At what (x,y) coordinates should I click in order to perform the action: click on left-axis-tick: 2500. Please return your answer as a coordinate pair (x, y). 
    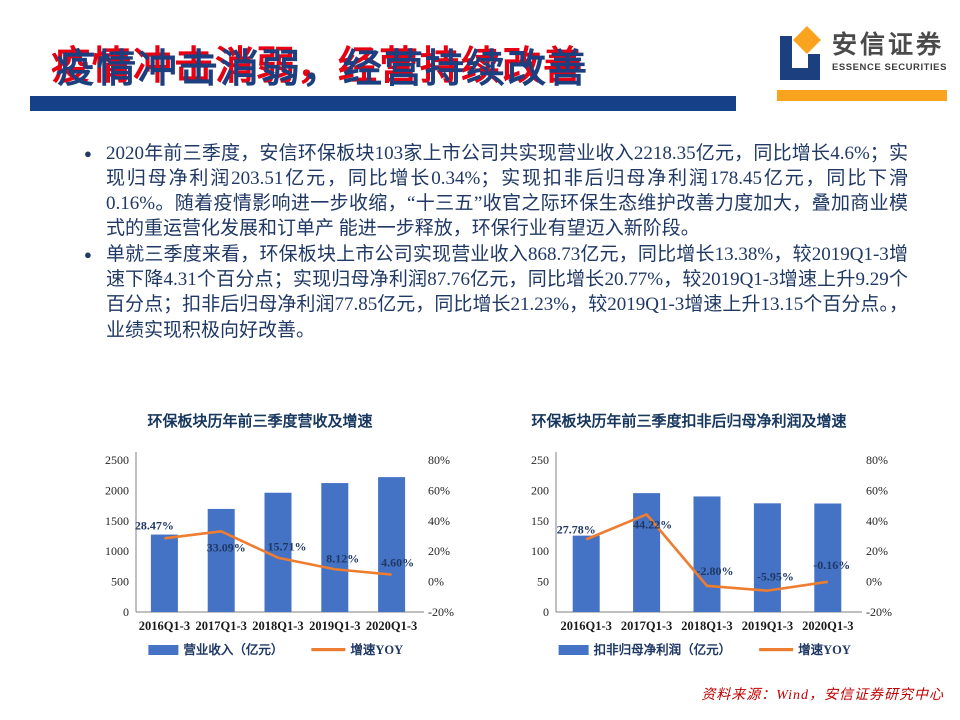
    Looking at the image, I should click on (117, 460).